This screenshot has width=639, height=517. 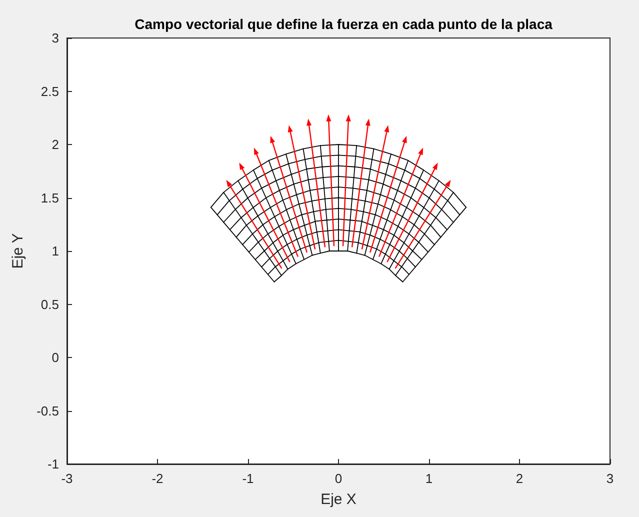 I want to click on y-tick-label: 0.5, so click(x=49, y=304).